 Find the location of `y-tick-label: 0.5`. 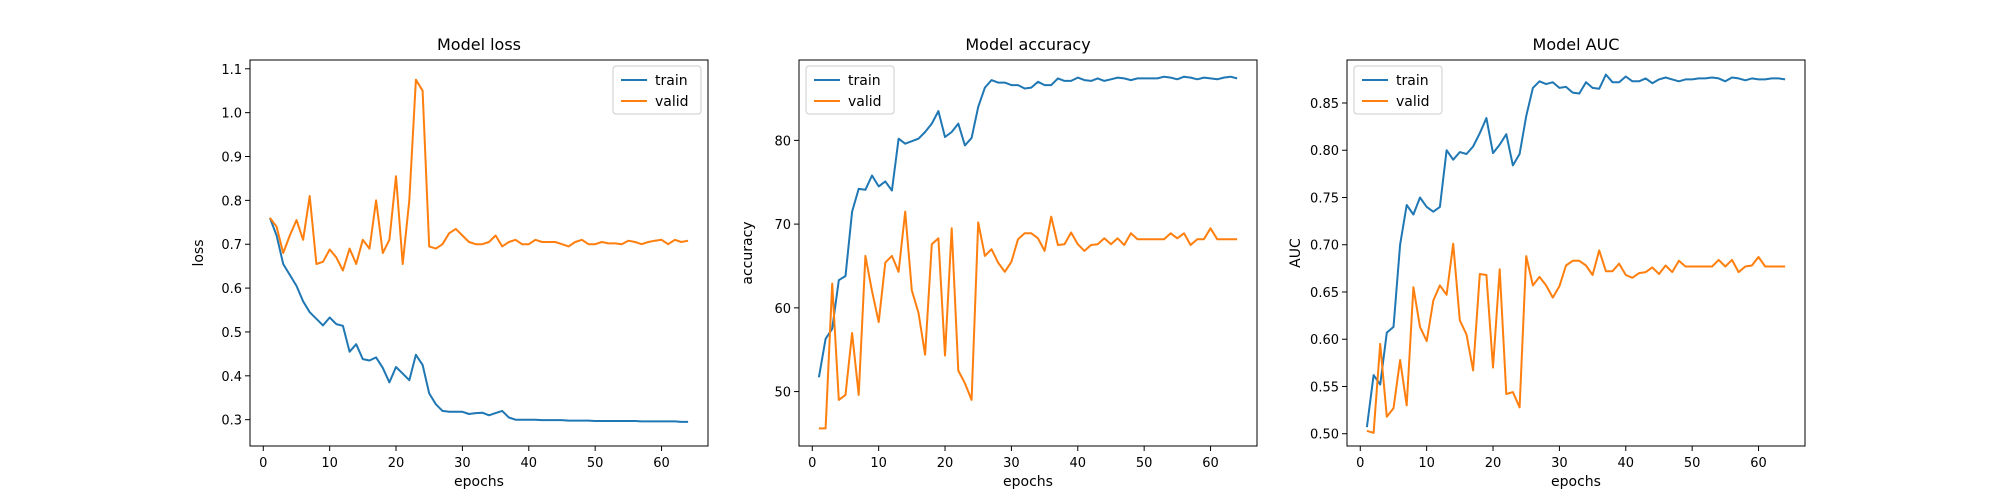

y-tick-label: 0.5 is located at coordinates (231, 333).